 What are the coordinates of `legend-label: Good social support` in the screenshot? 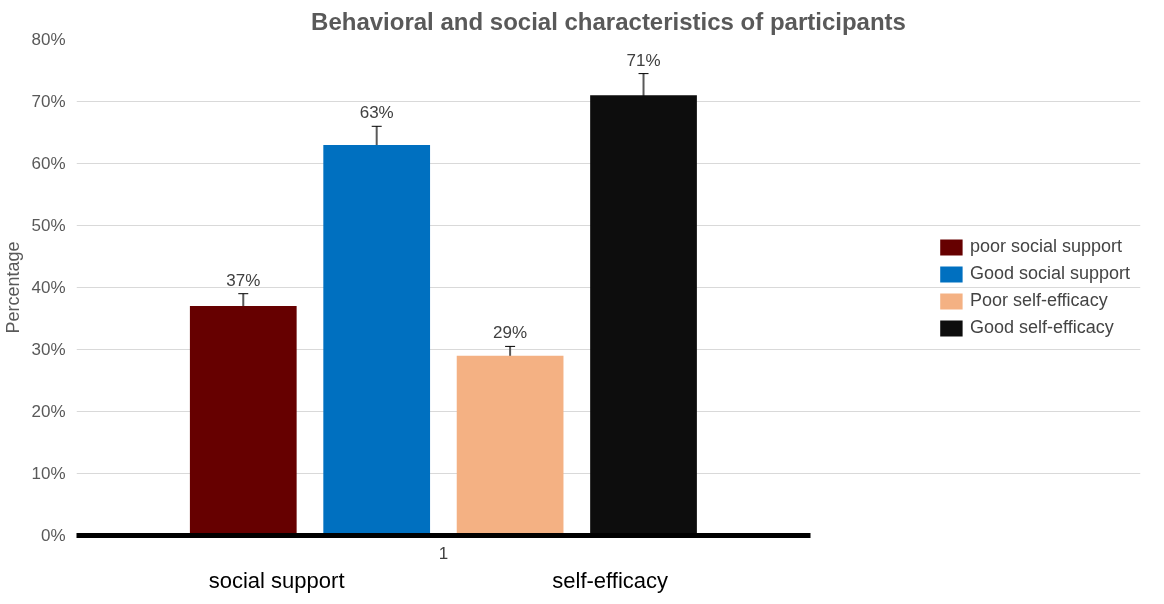 It's located at (1049, 273).